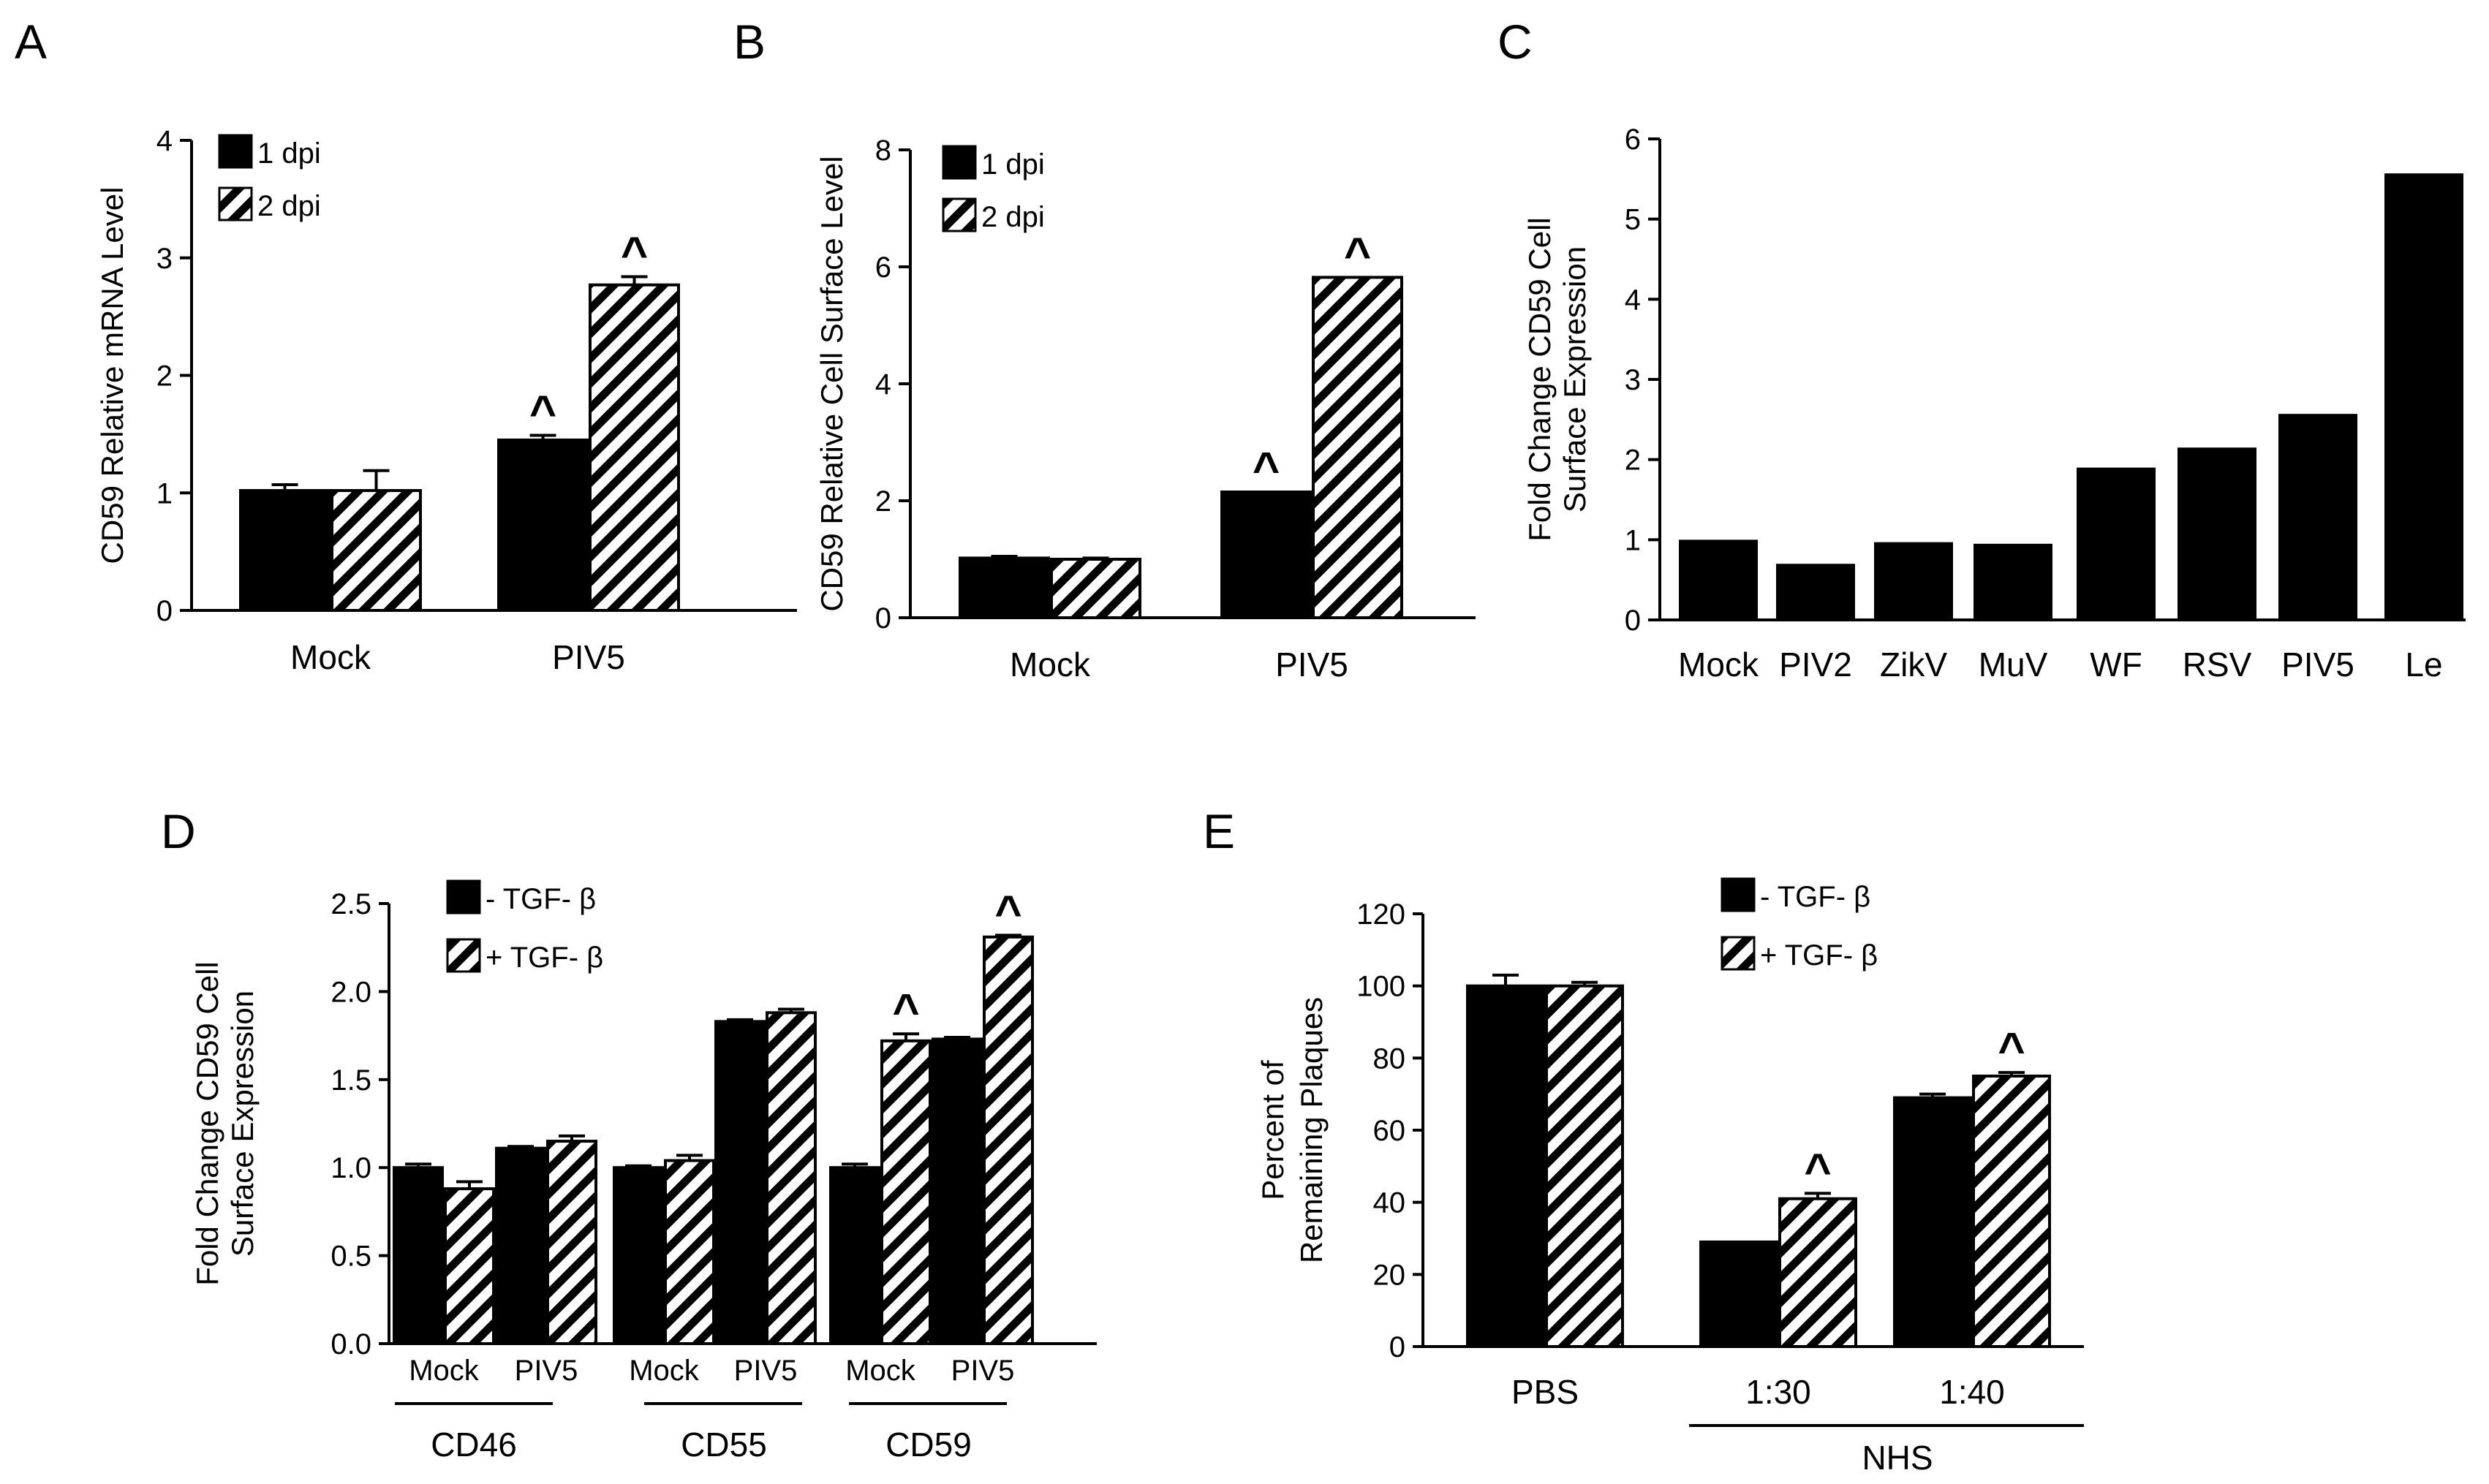  I want to click on y-tick-label: 40, so click(1389, 1203).